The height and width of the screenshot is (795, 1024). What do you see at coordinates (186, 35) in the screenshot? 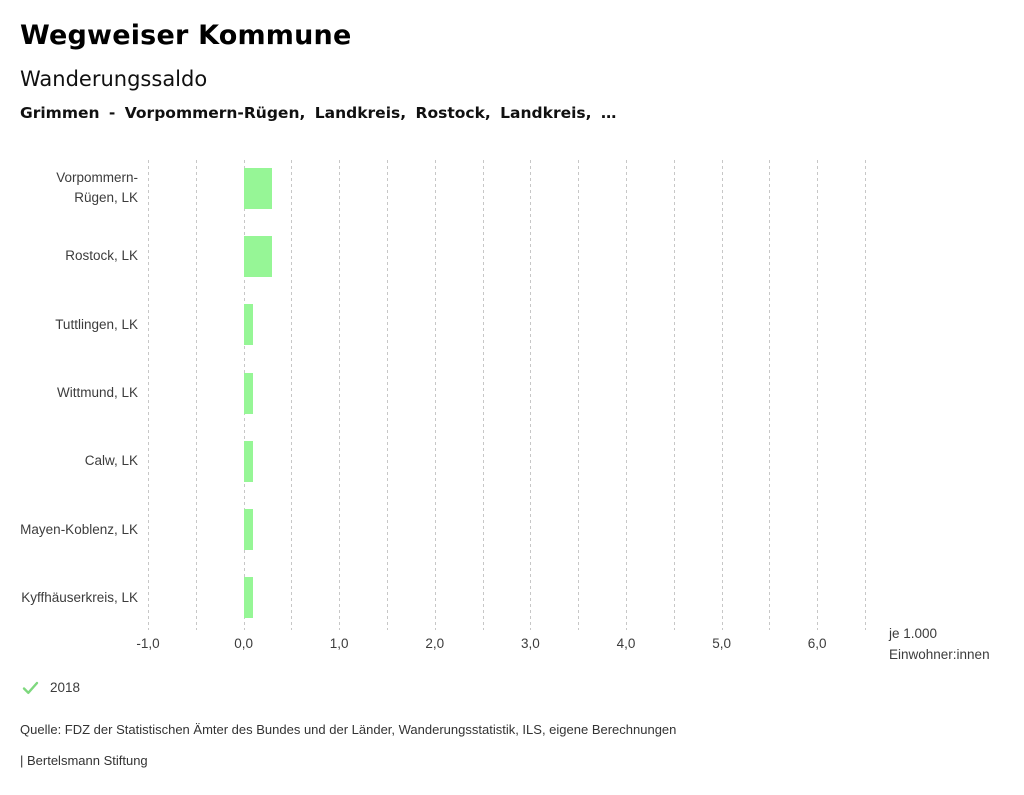
I see `app-title: Wegweiser Kommune` at bounding box center [186, 35].